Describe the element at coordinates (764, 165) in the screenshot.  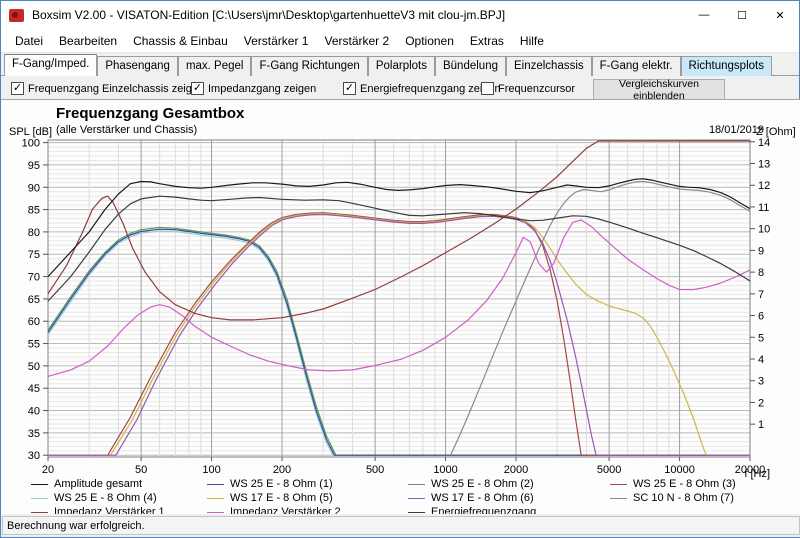
I see `axis-tick-label: 13` at that location.